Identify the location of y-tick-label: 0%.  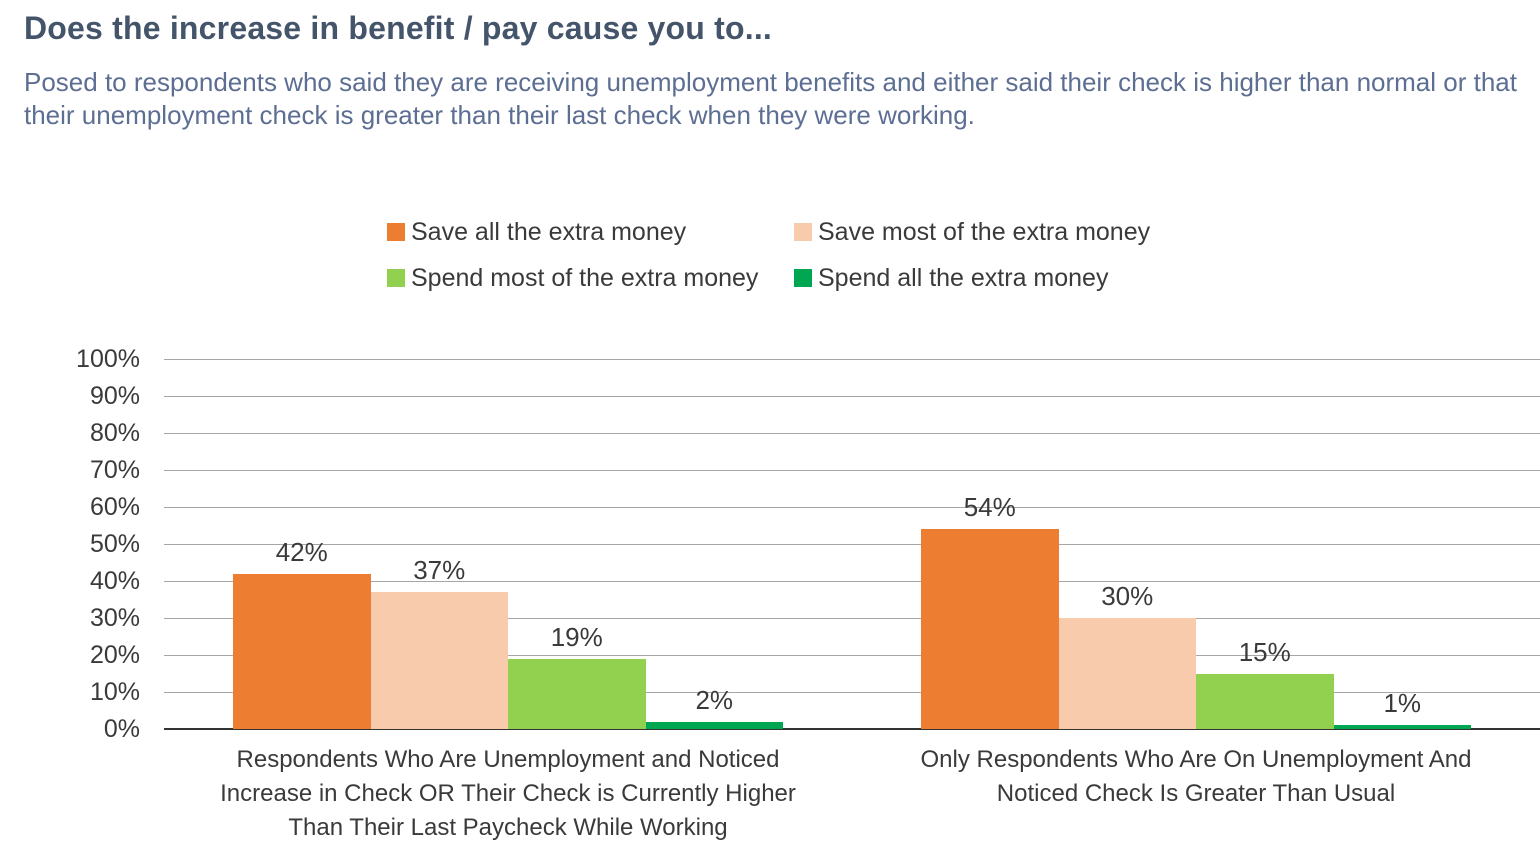
(121, 729).